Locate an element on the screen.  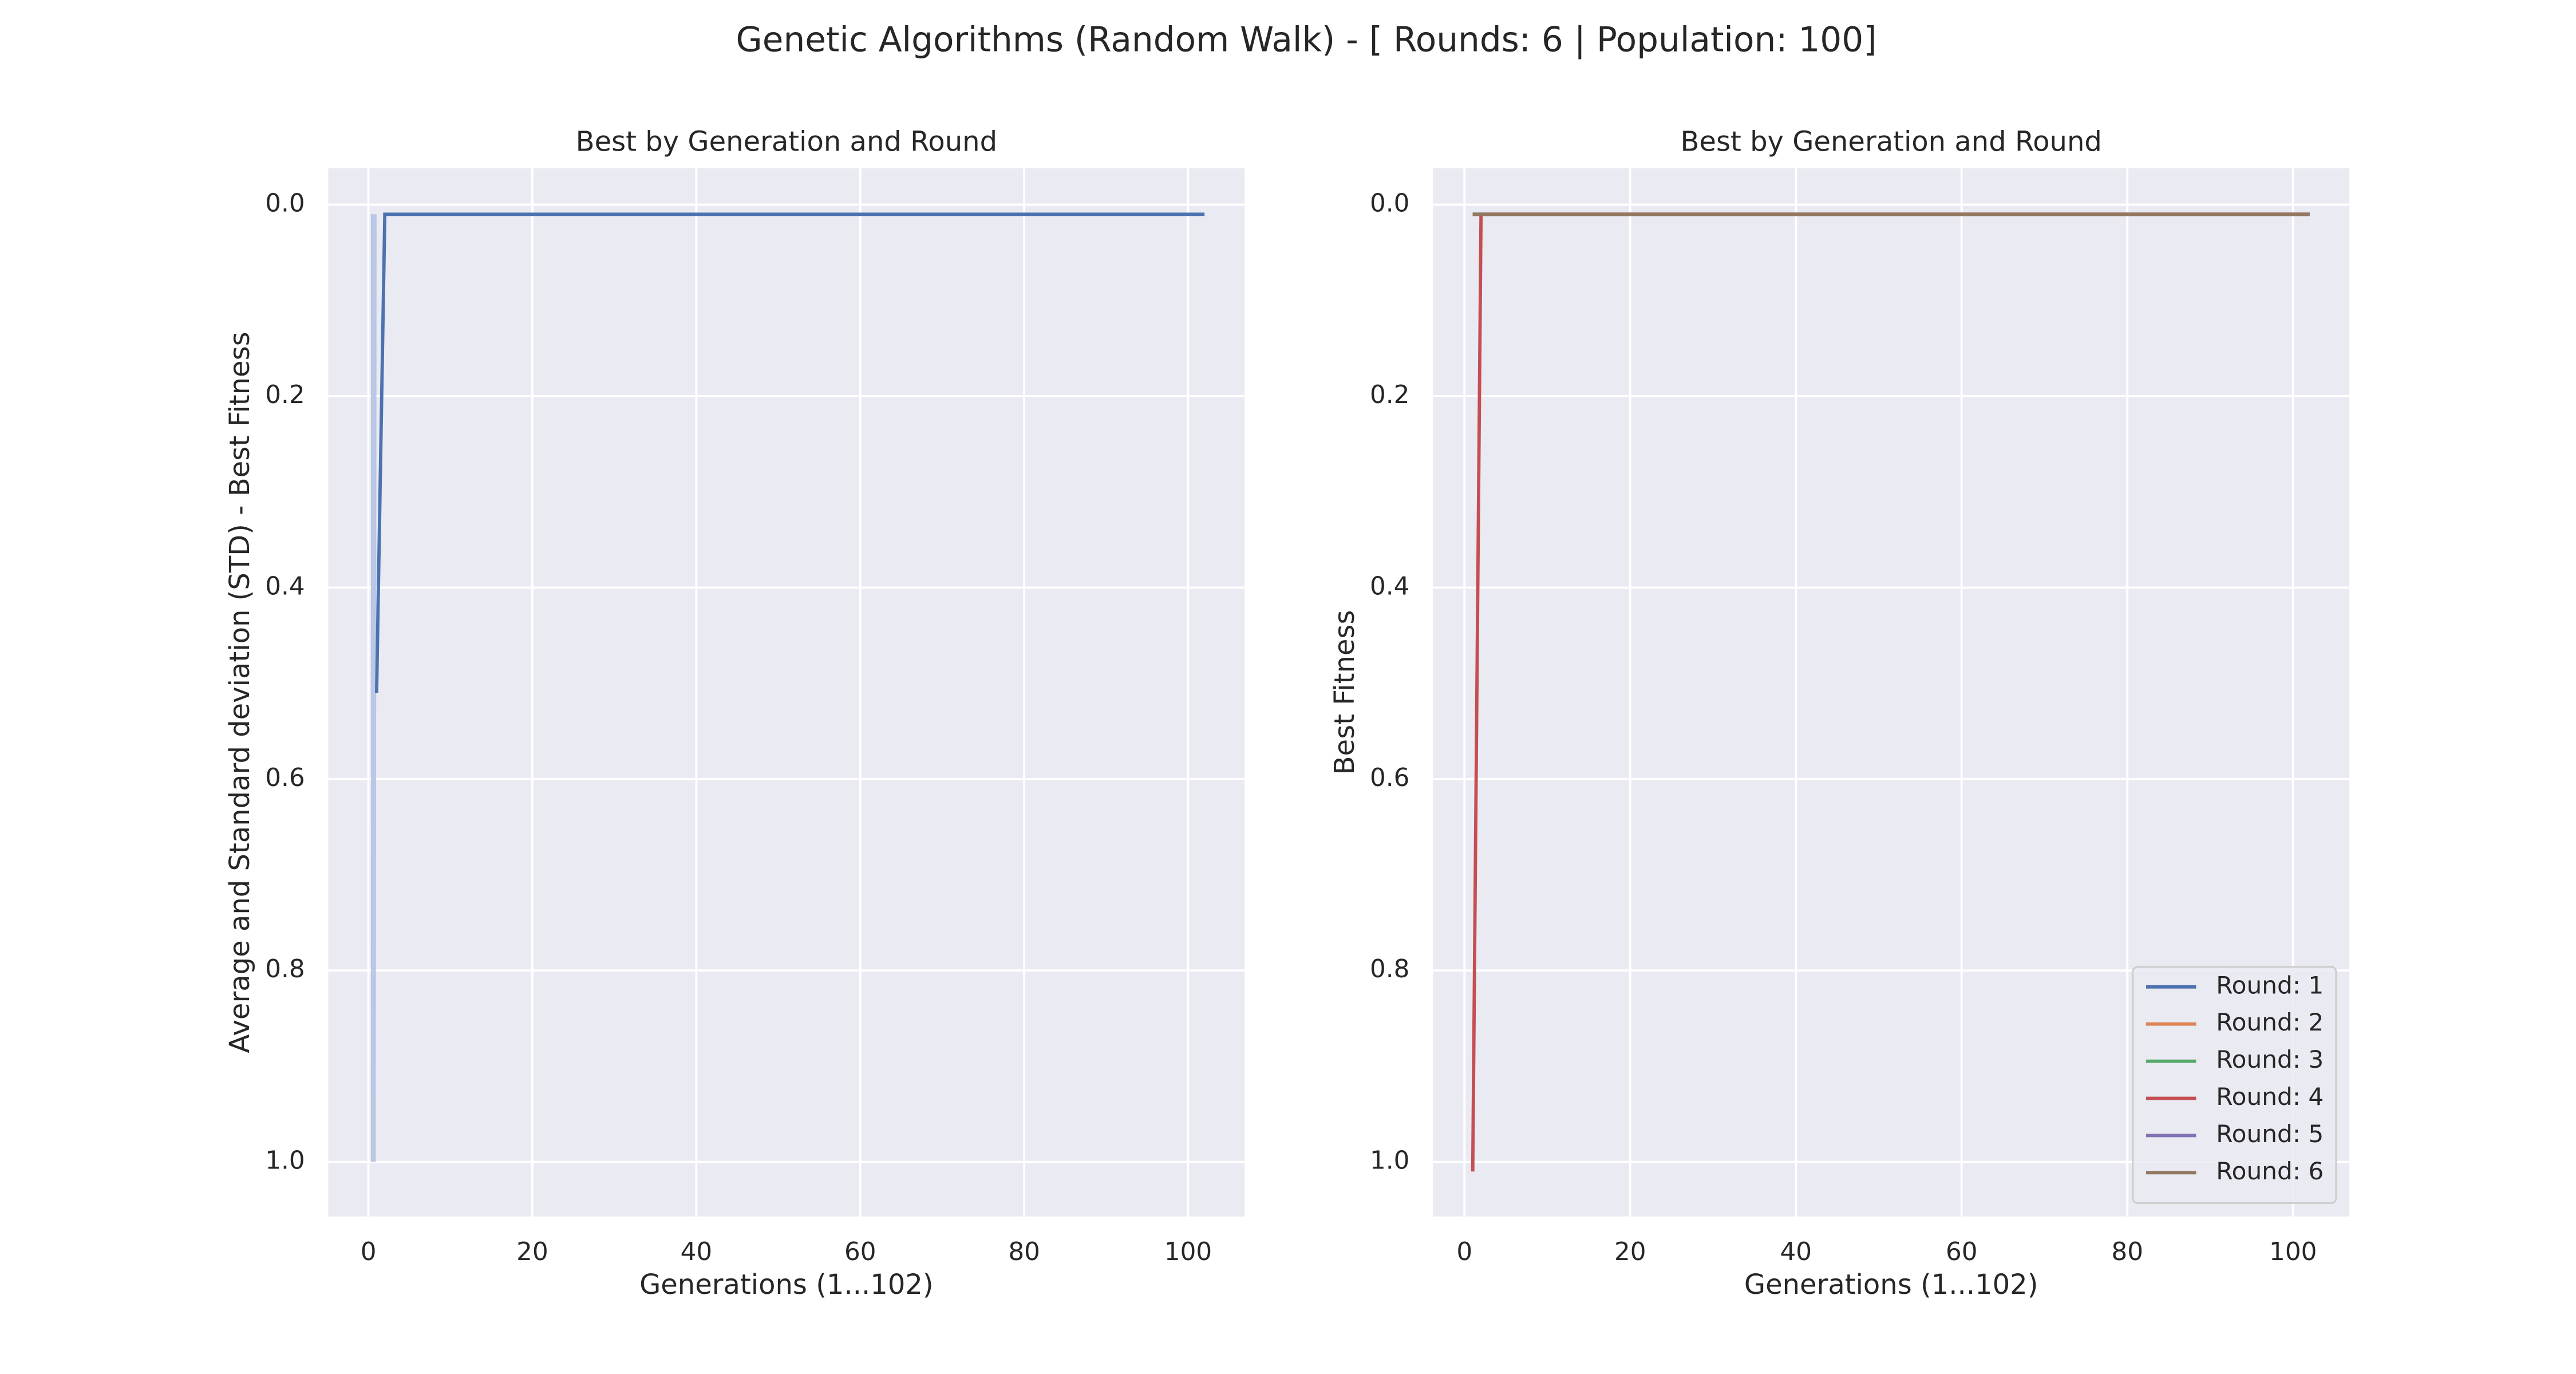
legend-label: Round: 3 is located at coordinates (2270, 1059).